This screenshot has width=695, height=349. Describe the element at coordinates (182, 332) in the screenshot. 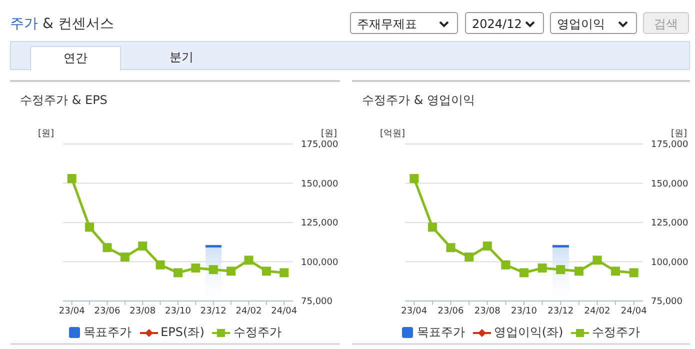

I see `legend-label: EPS(좌)` at that location.